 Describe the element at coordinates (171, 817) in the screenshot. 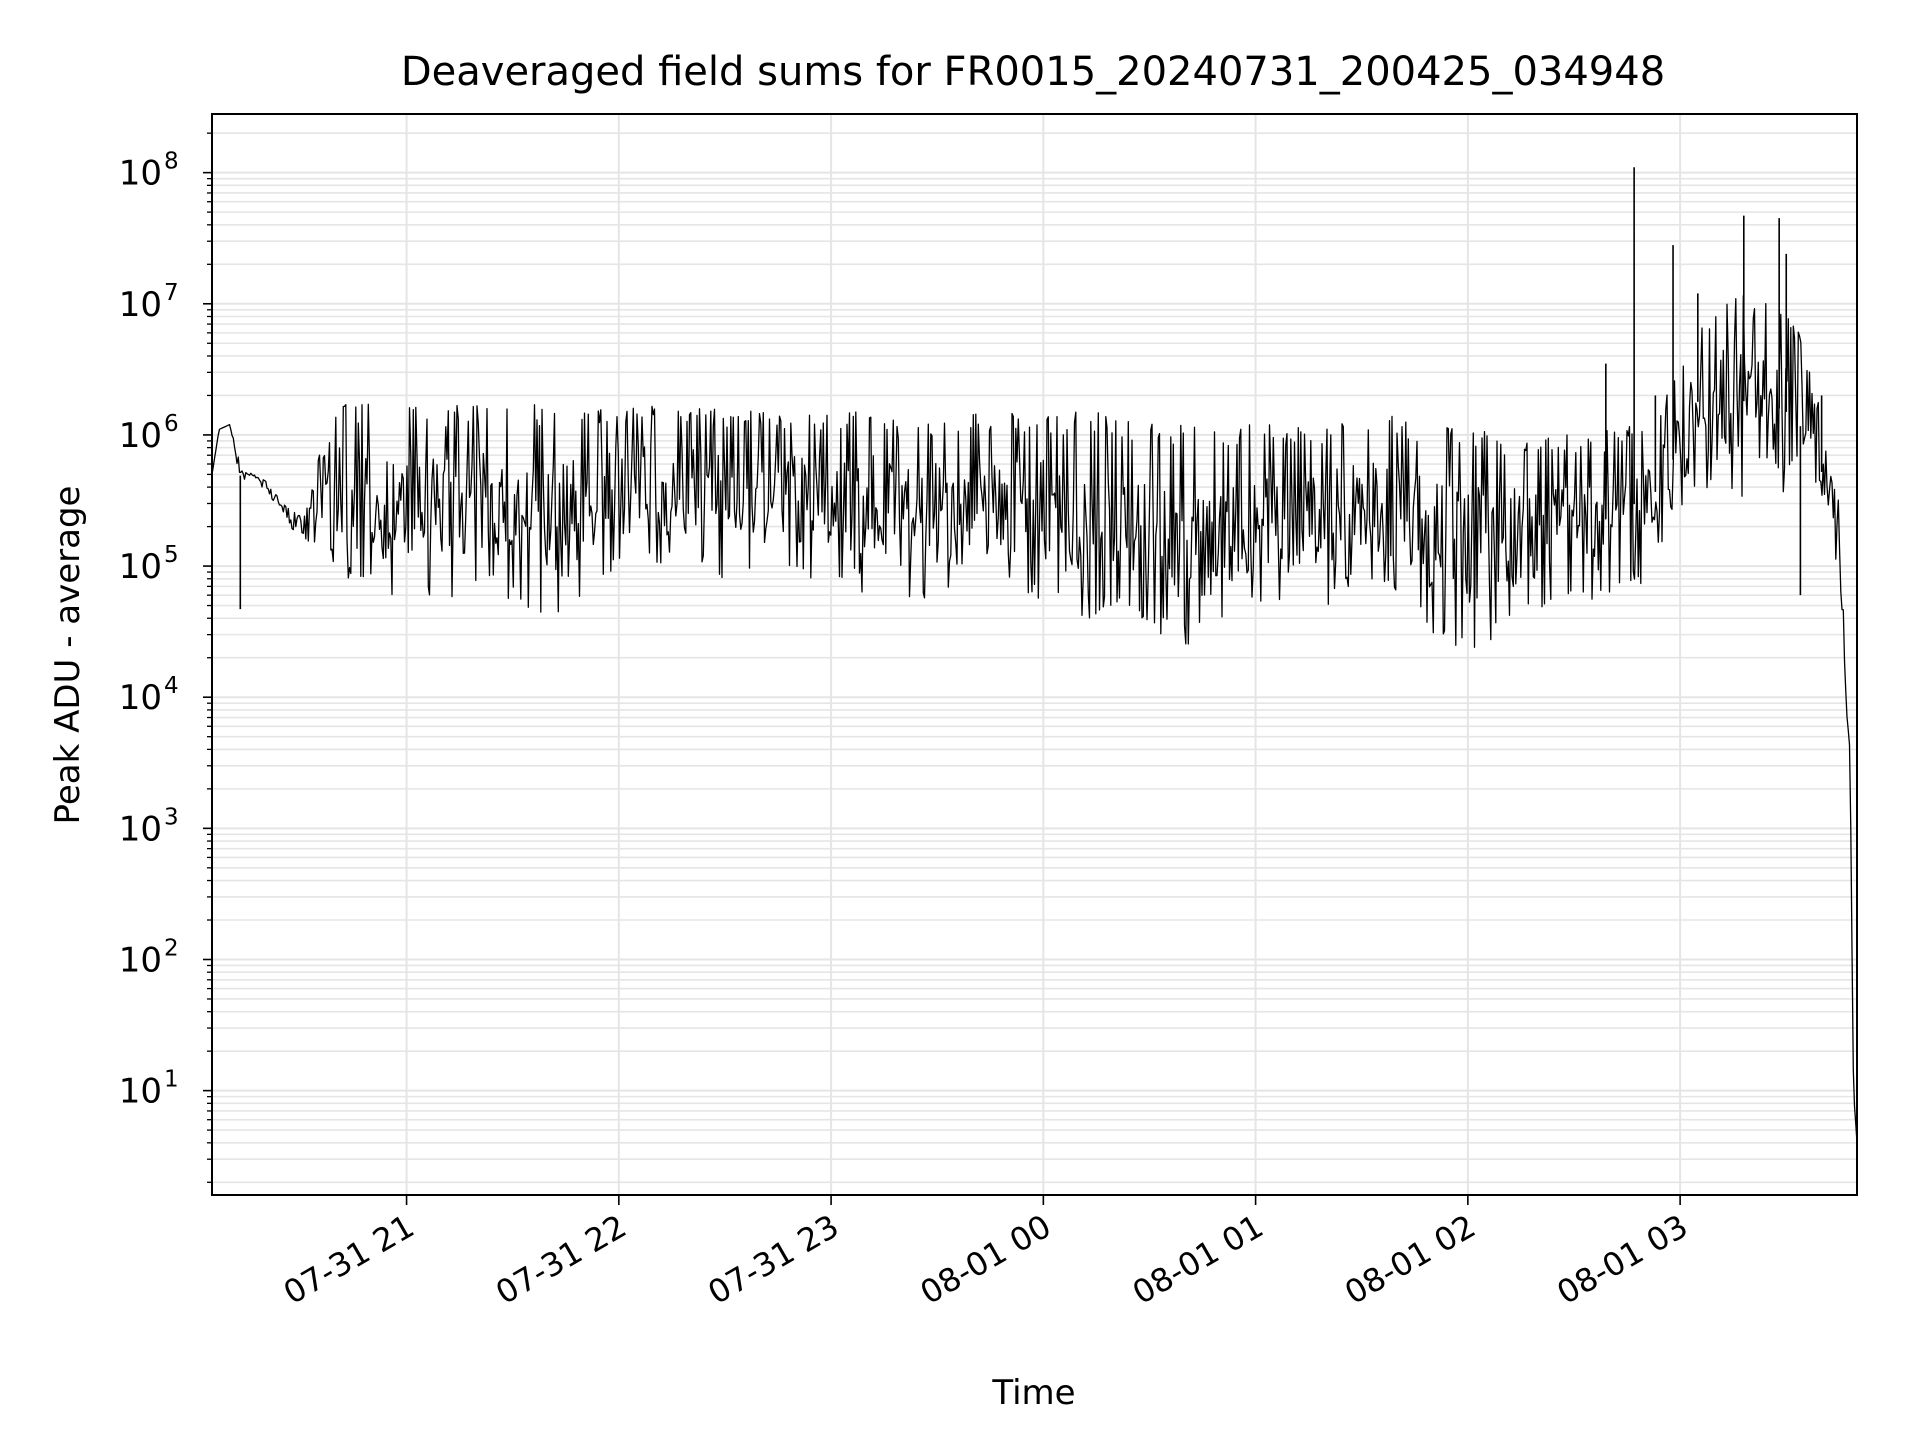

I see `y-tick-exponent: 3` at that location.